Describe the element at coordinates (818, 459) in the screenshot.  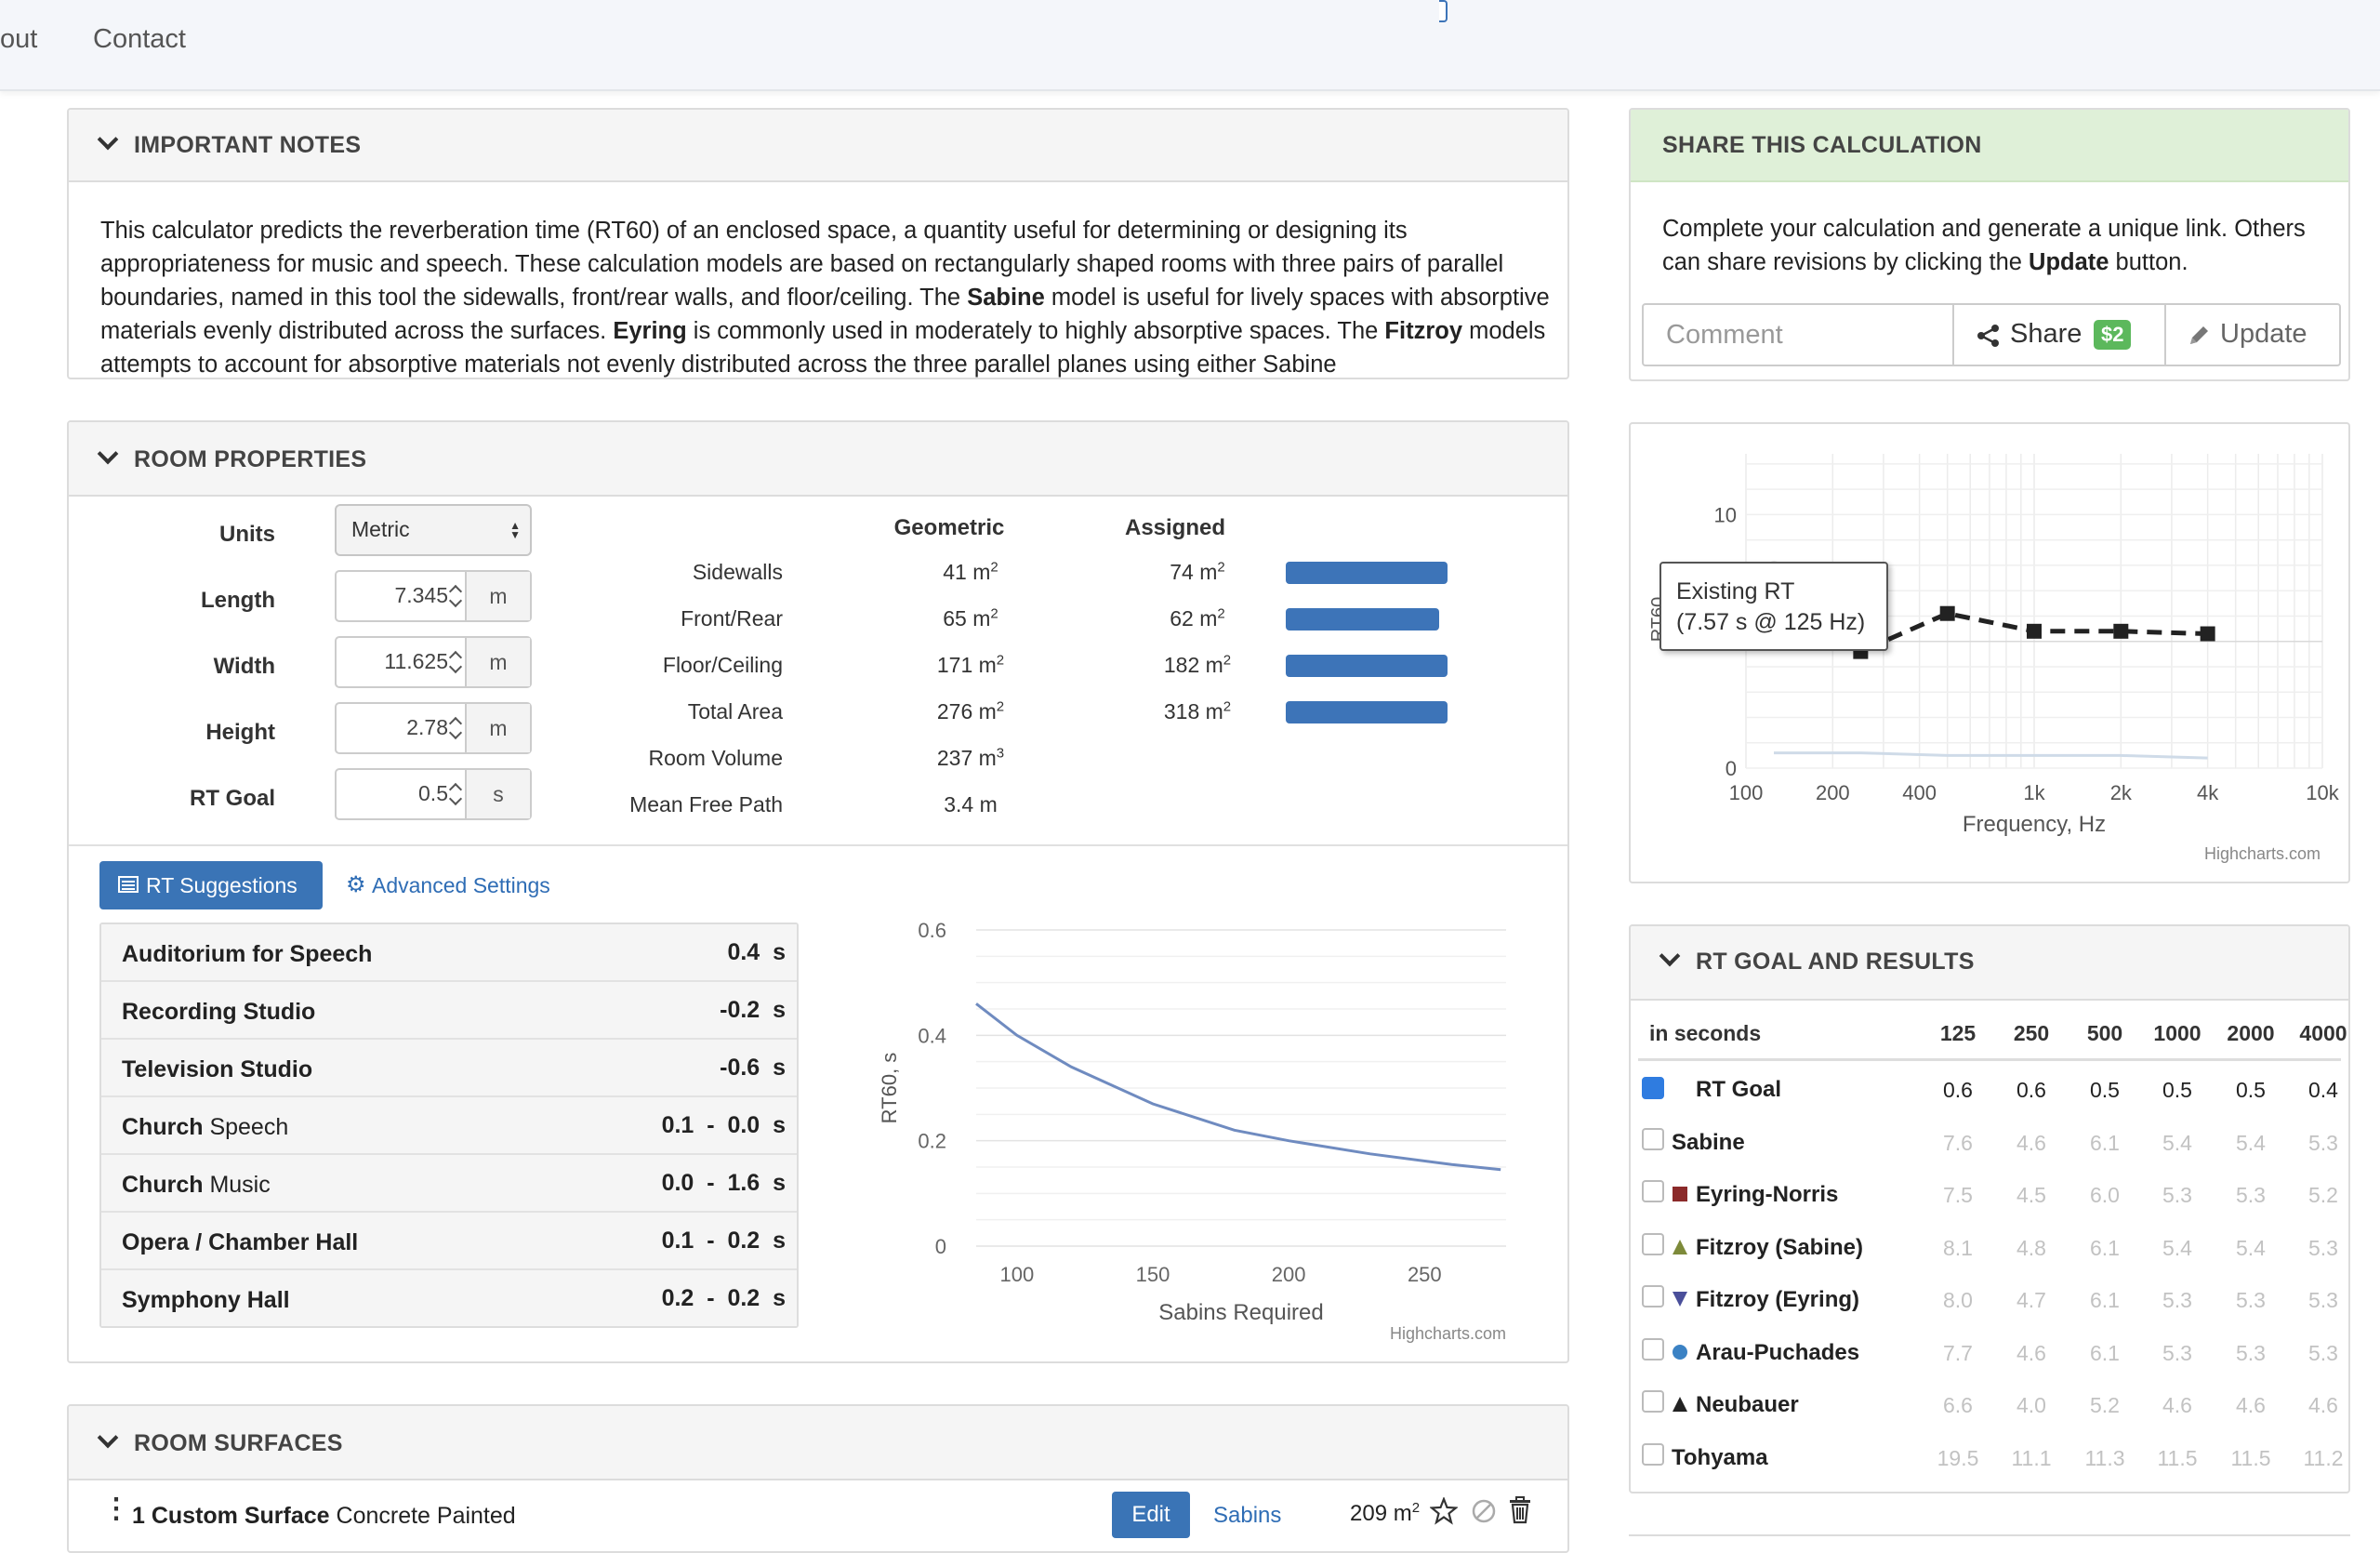
I see `room-properties-header: ROOM PROPERTIES` at that location.